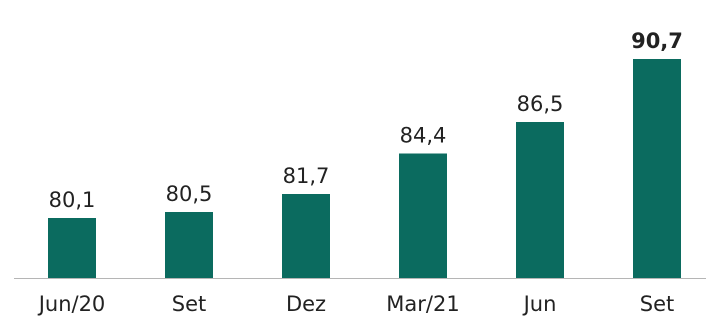 This screenshot has width=712, height=324. Describe the element at coordinates (71, 304) in the screenshot. I see `x-tick-label-0: Jun/20` at that location.